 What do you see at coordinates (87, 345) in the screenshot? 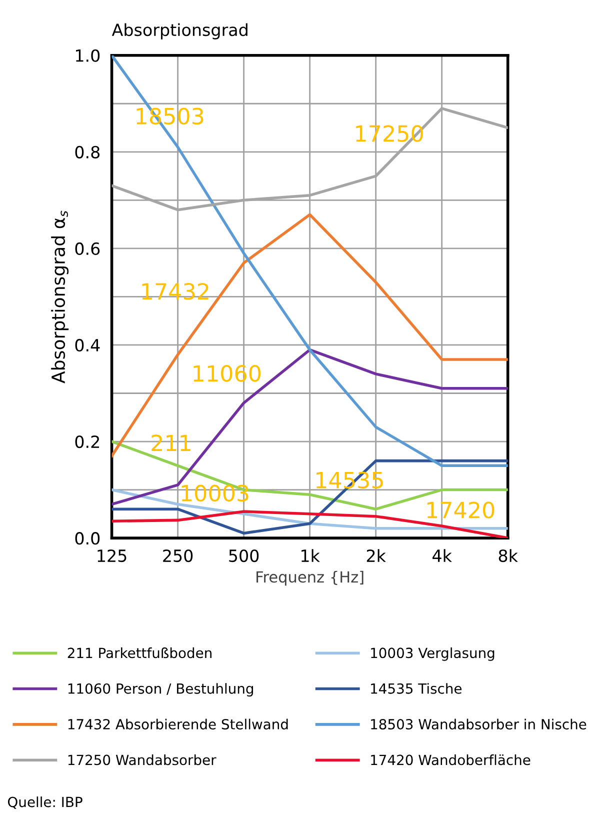
I see `y-tick-label: 0.4` at bounding box center [87, 345].